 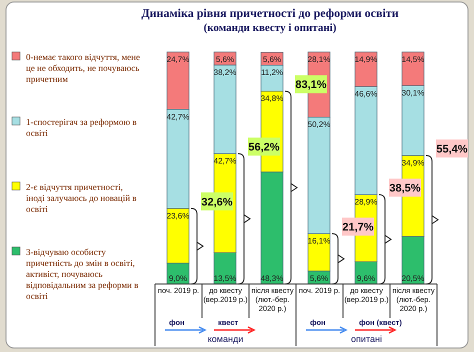 What do you see at coordinates (311, 85) in the screenshot?
I see `annotation: 83,1%` at bounding box center [311, 85].